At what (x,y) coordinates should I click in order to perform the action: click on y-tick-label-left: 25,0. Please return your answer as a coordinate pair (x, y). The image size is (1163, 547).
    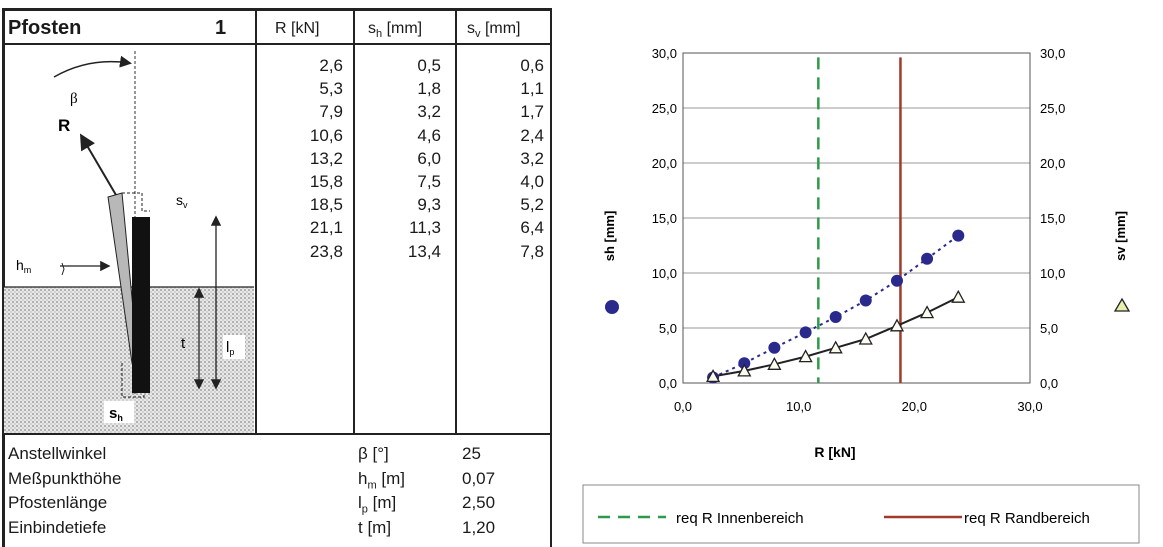
    Looking at the image, I should click on (664, 108).